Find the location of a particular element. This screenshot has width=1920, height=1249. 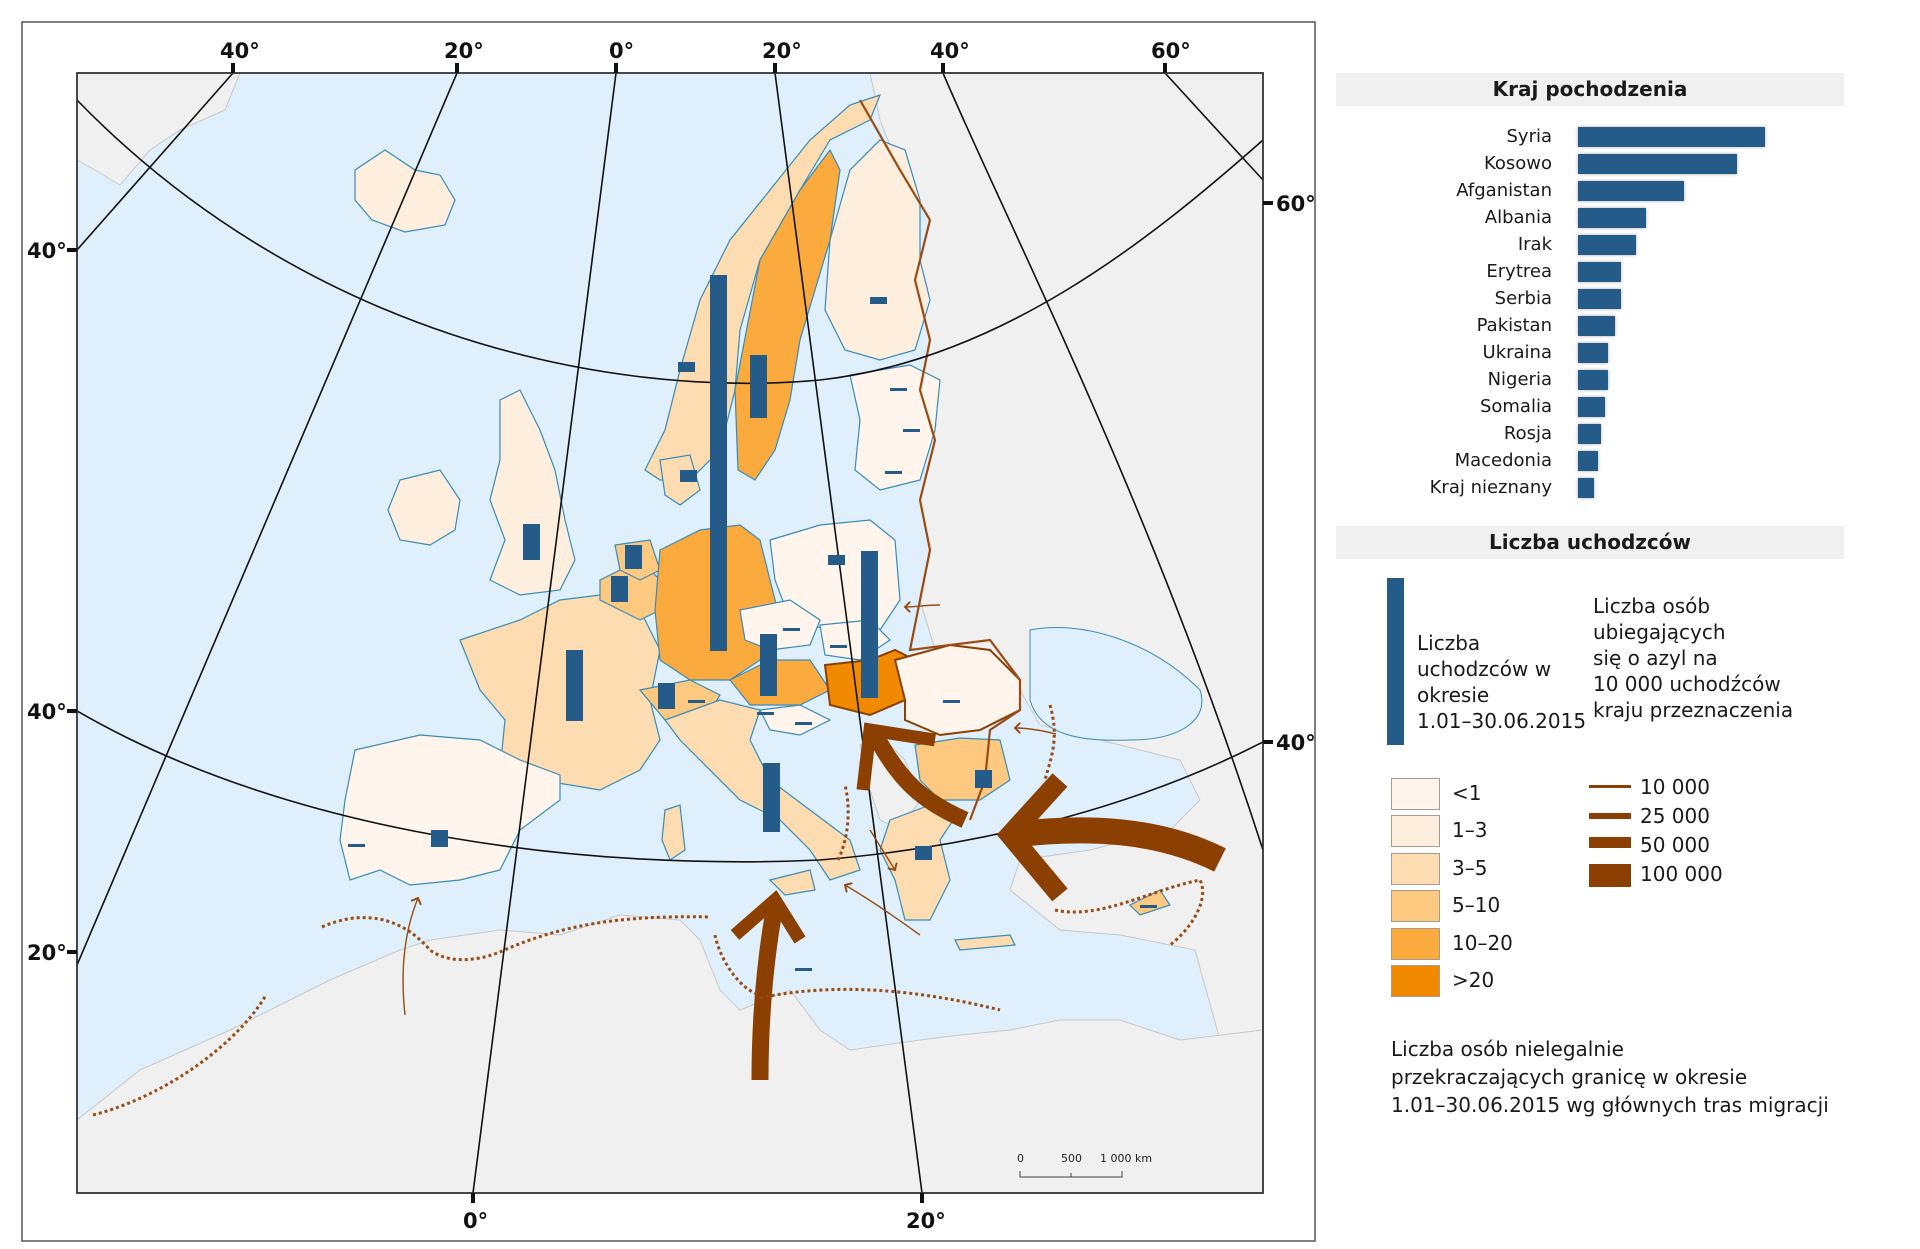

country-france is located at coordinates (560, 692).